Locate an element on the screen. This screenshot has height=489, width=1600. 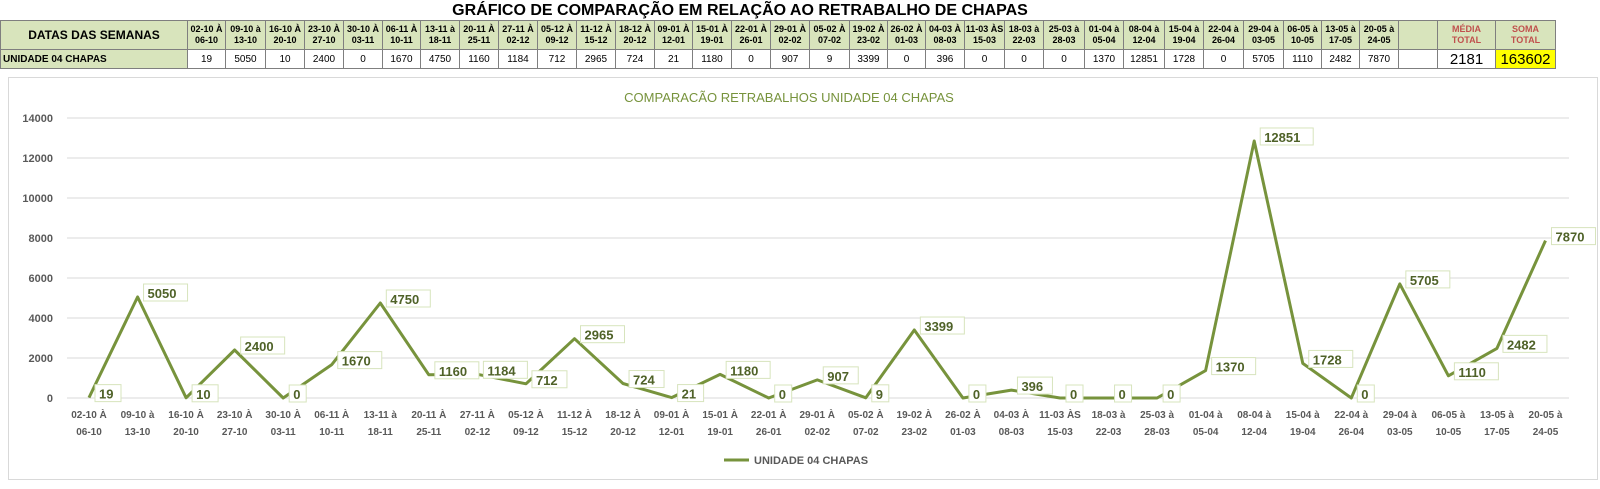
week-value-cell: 2965 is located at coordinates (596, 59).